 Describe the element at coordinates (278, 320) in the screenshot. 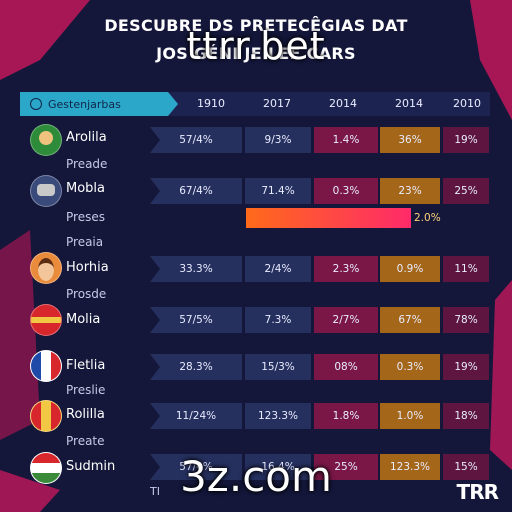

I see `table-cell: 7.3%` at that location.